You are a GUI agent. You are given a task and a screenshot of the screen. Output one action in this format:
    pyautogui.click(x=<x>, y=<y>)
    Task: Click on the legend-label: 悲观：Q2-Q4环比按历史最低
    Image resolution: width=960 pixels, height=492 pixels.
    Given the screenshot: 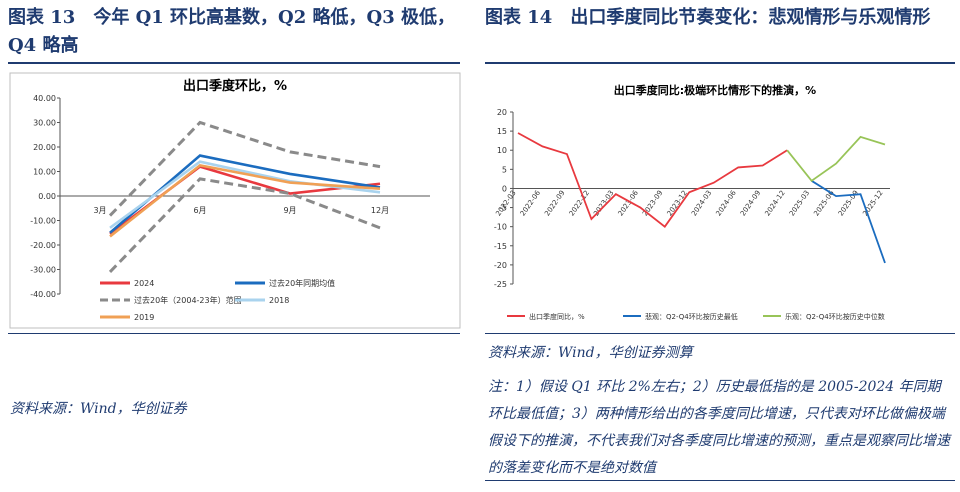 What is the action you would take?
    pyautogui.click(x=691, y=316)
    